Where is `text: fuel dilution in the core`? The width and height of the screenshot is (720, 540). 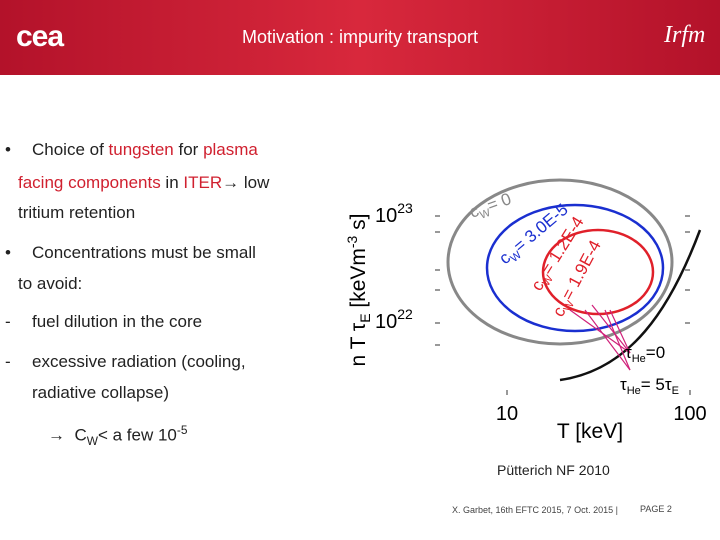
text: fuel dilution in the core is located at coordinates (117, 321).